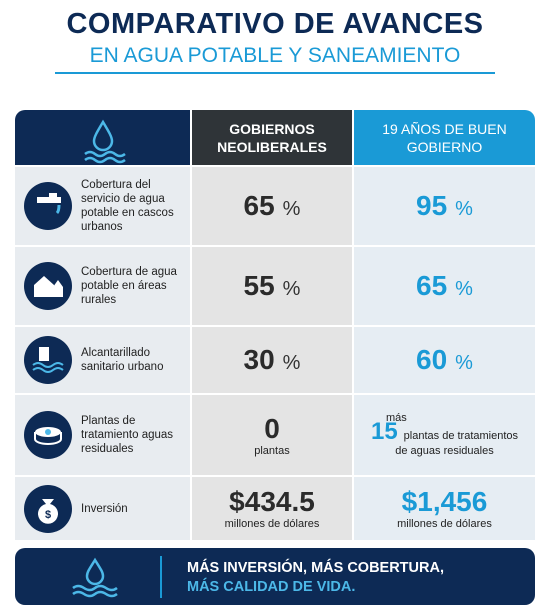 The image size is (550, 614). I want to click on row-label: Inversión, so click(104, 508).